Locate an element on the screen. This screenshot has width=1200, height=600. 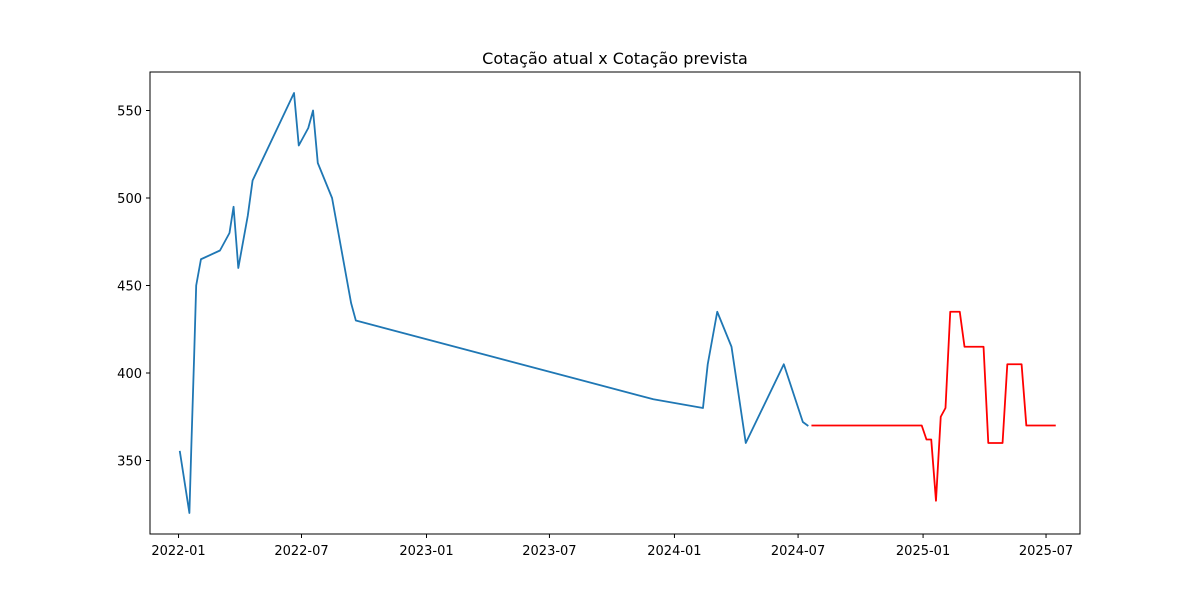
y-tick-label: 500 is located at coordinates (129, 199).